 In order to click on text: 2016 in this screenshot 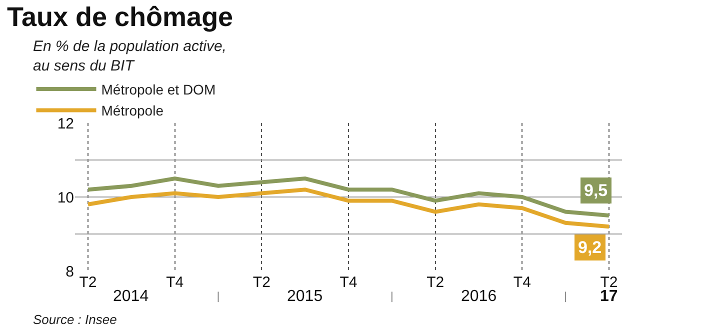, I will do `click(479, 296)`.